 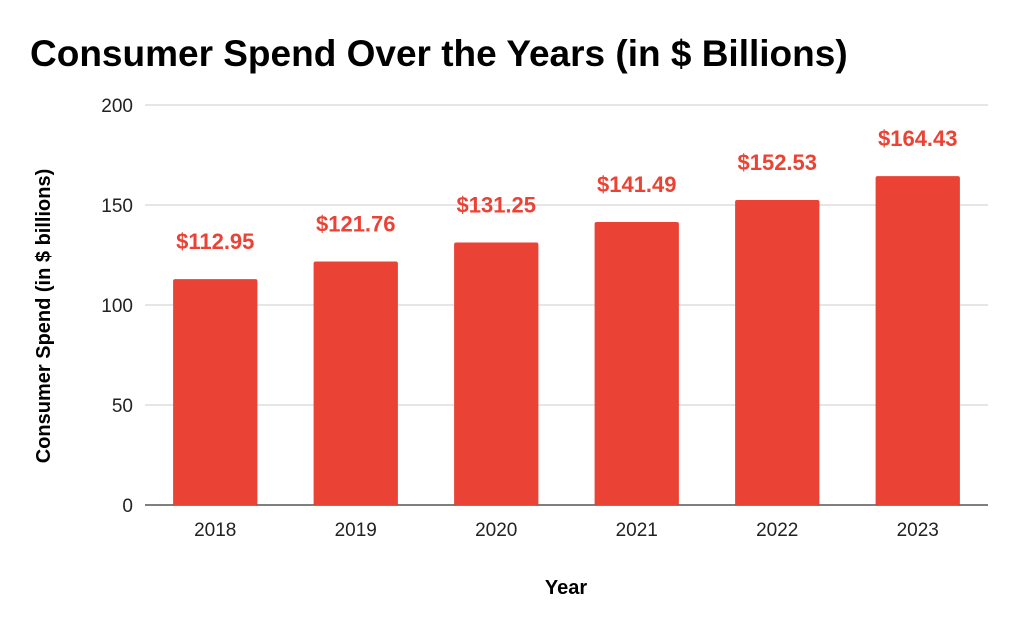 What do you see at coordinates (496, 205) in the screenshot?
I see `data-label-2020: $131.25` at bounding box center [496, 205].